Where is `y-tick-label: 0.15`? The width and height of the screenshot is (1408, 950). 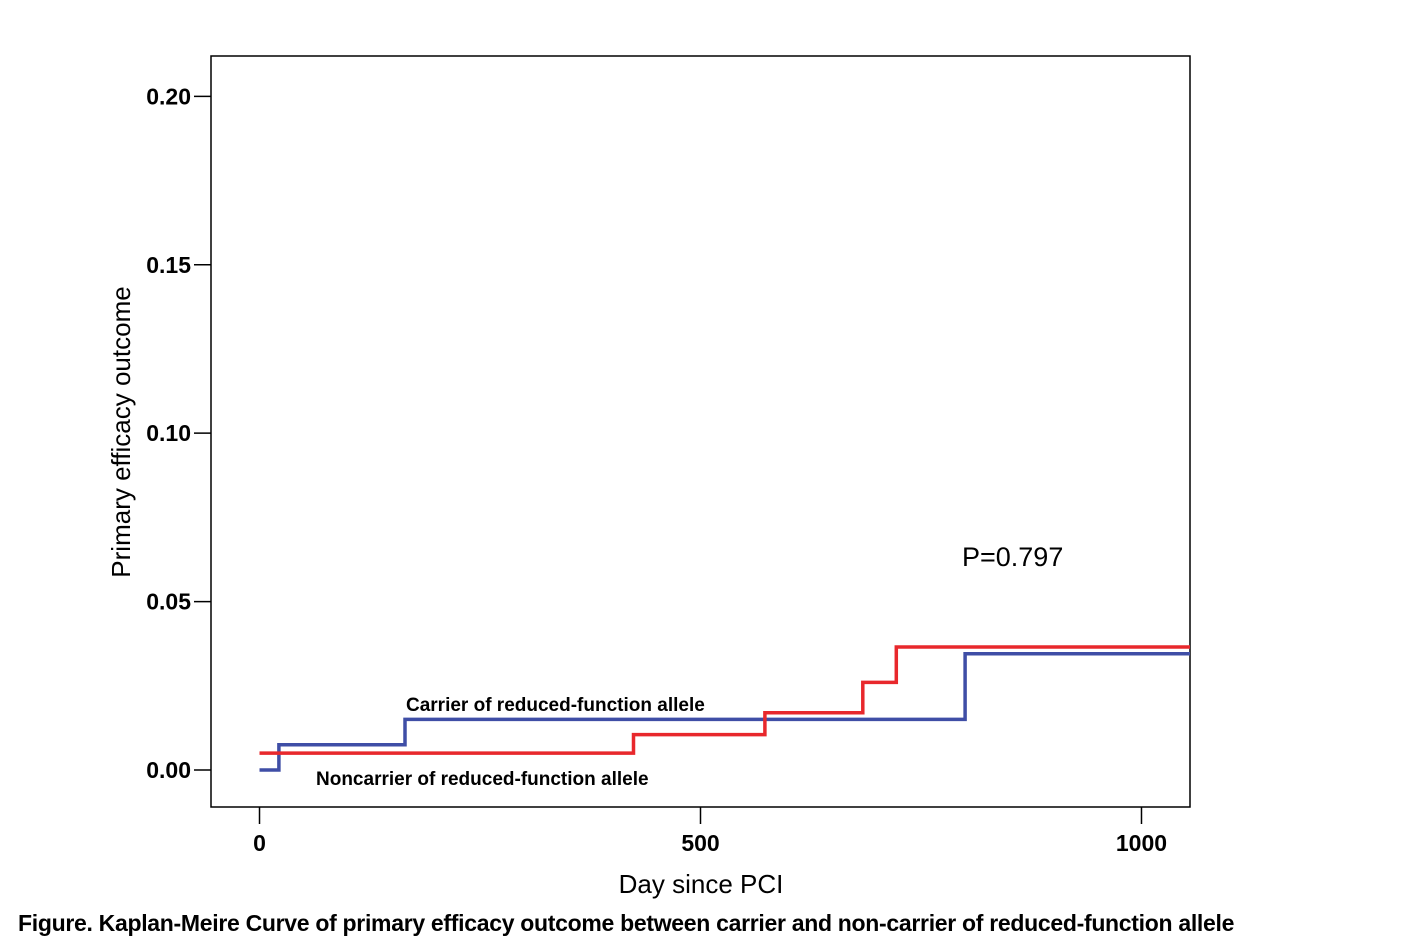 y-tick-label: 0.15 is located at coordinates (168, 265).